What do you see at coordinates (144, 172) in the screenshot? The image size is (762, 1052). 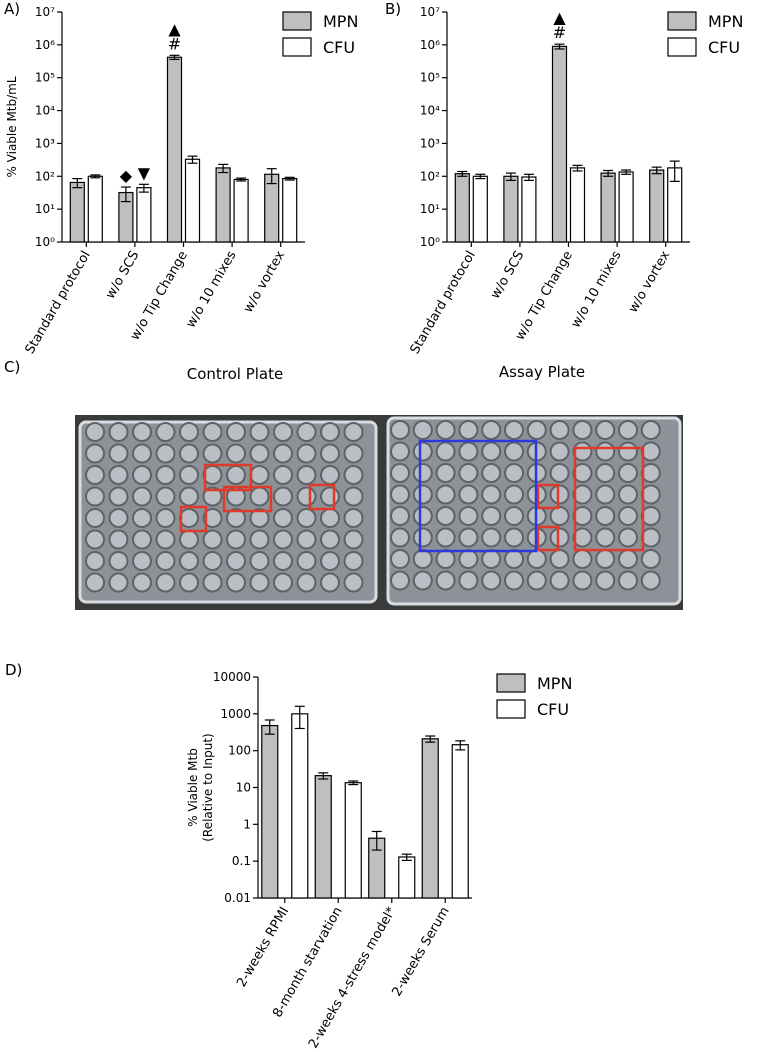 I see `annotation: ▼` at bounding box center [144, 172].